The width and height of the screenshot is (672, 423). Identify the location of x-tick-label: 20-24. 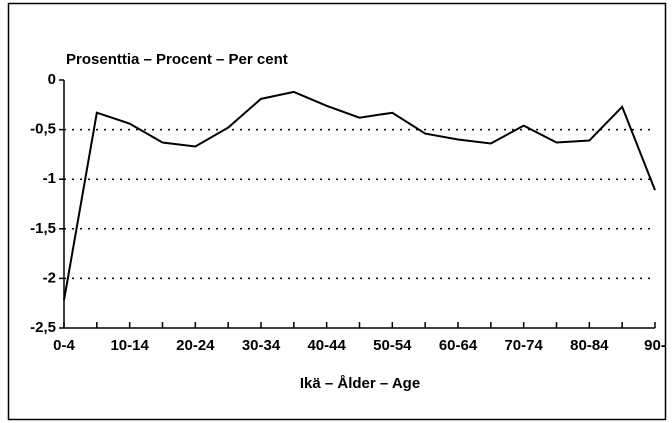
(195, 345).